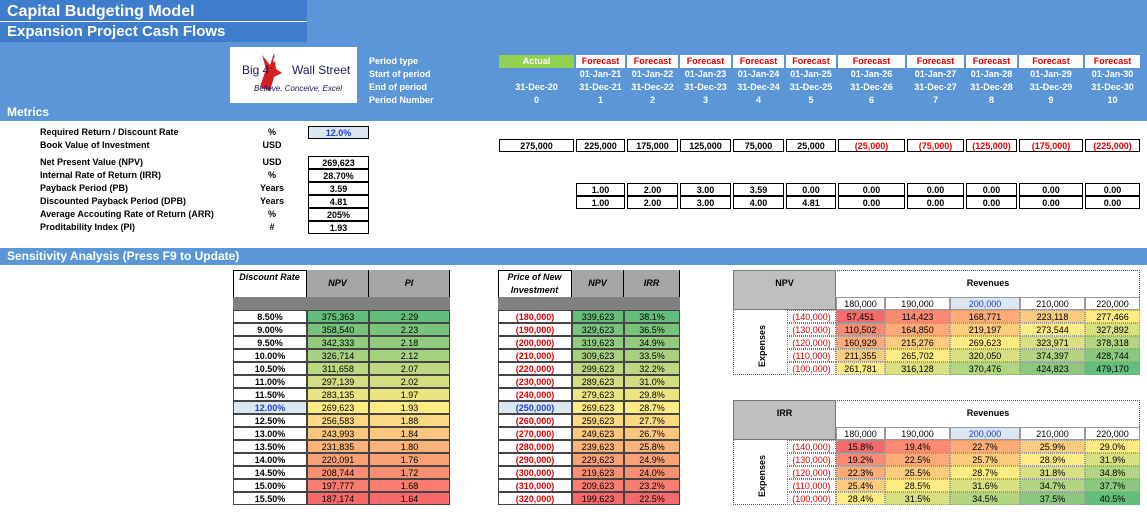  Describe the element at coordinates (860, 355) in the screenshot. I see `grid-cell: 211,355` at that location.